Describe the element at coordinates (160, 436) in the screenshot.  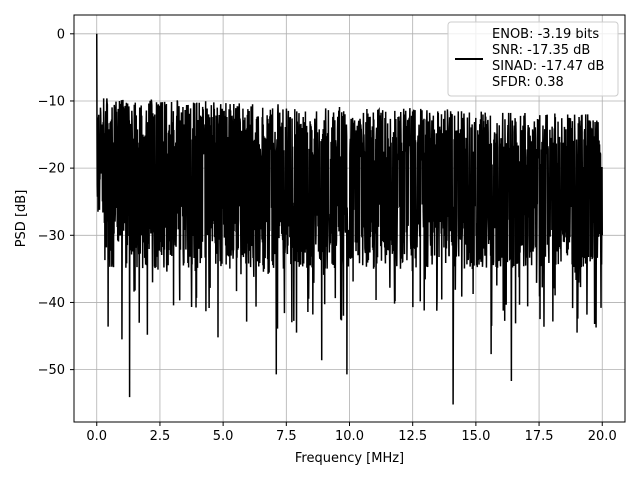
I see `x-tick-label: 2.5` at that location.